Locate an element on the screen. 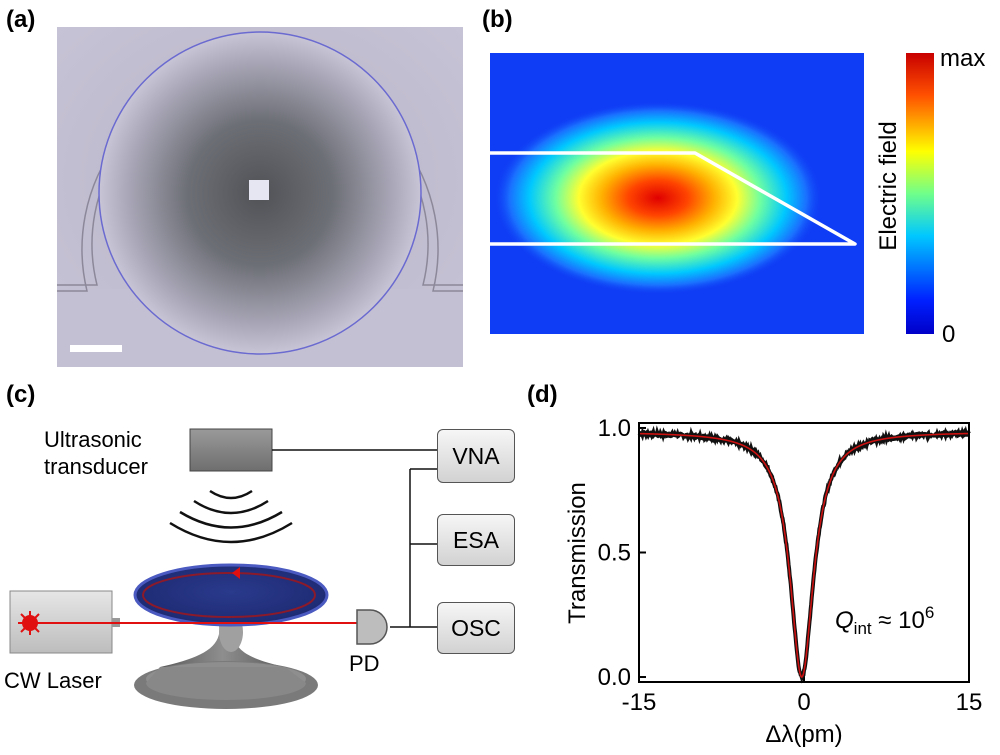 This screenshot has width=1000, height=755. transducer-box is located at coordinates (231, 450).